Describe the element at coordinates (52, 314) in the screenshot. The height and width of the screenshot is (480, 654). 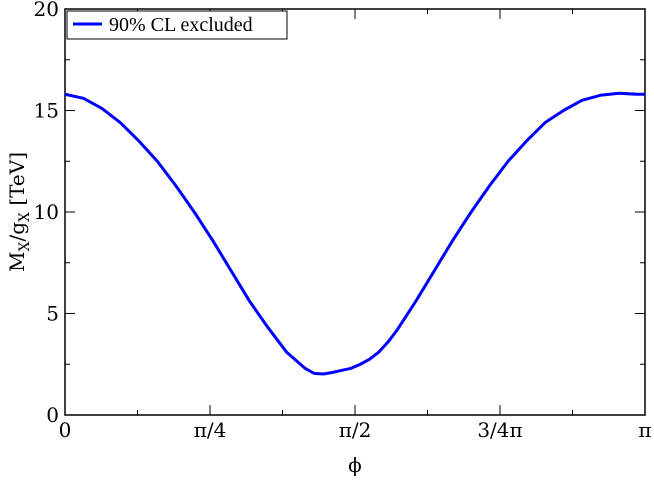
I see `y-tick-label: 5` at that location.